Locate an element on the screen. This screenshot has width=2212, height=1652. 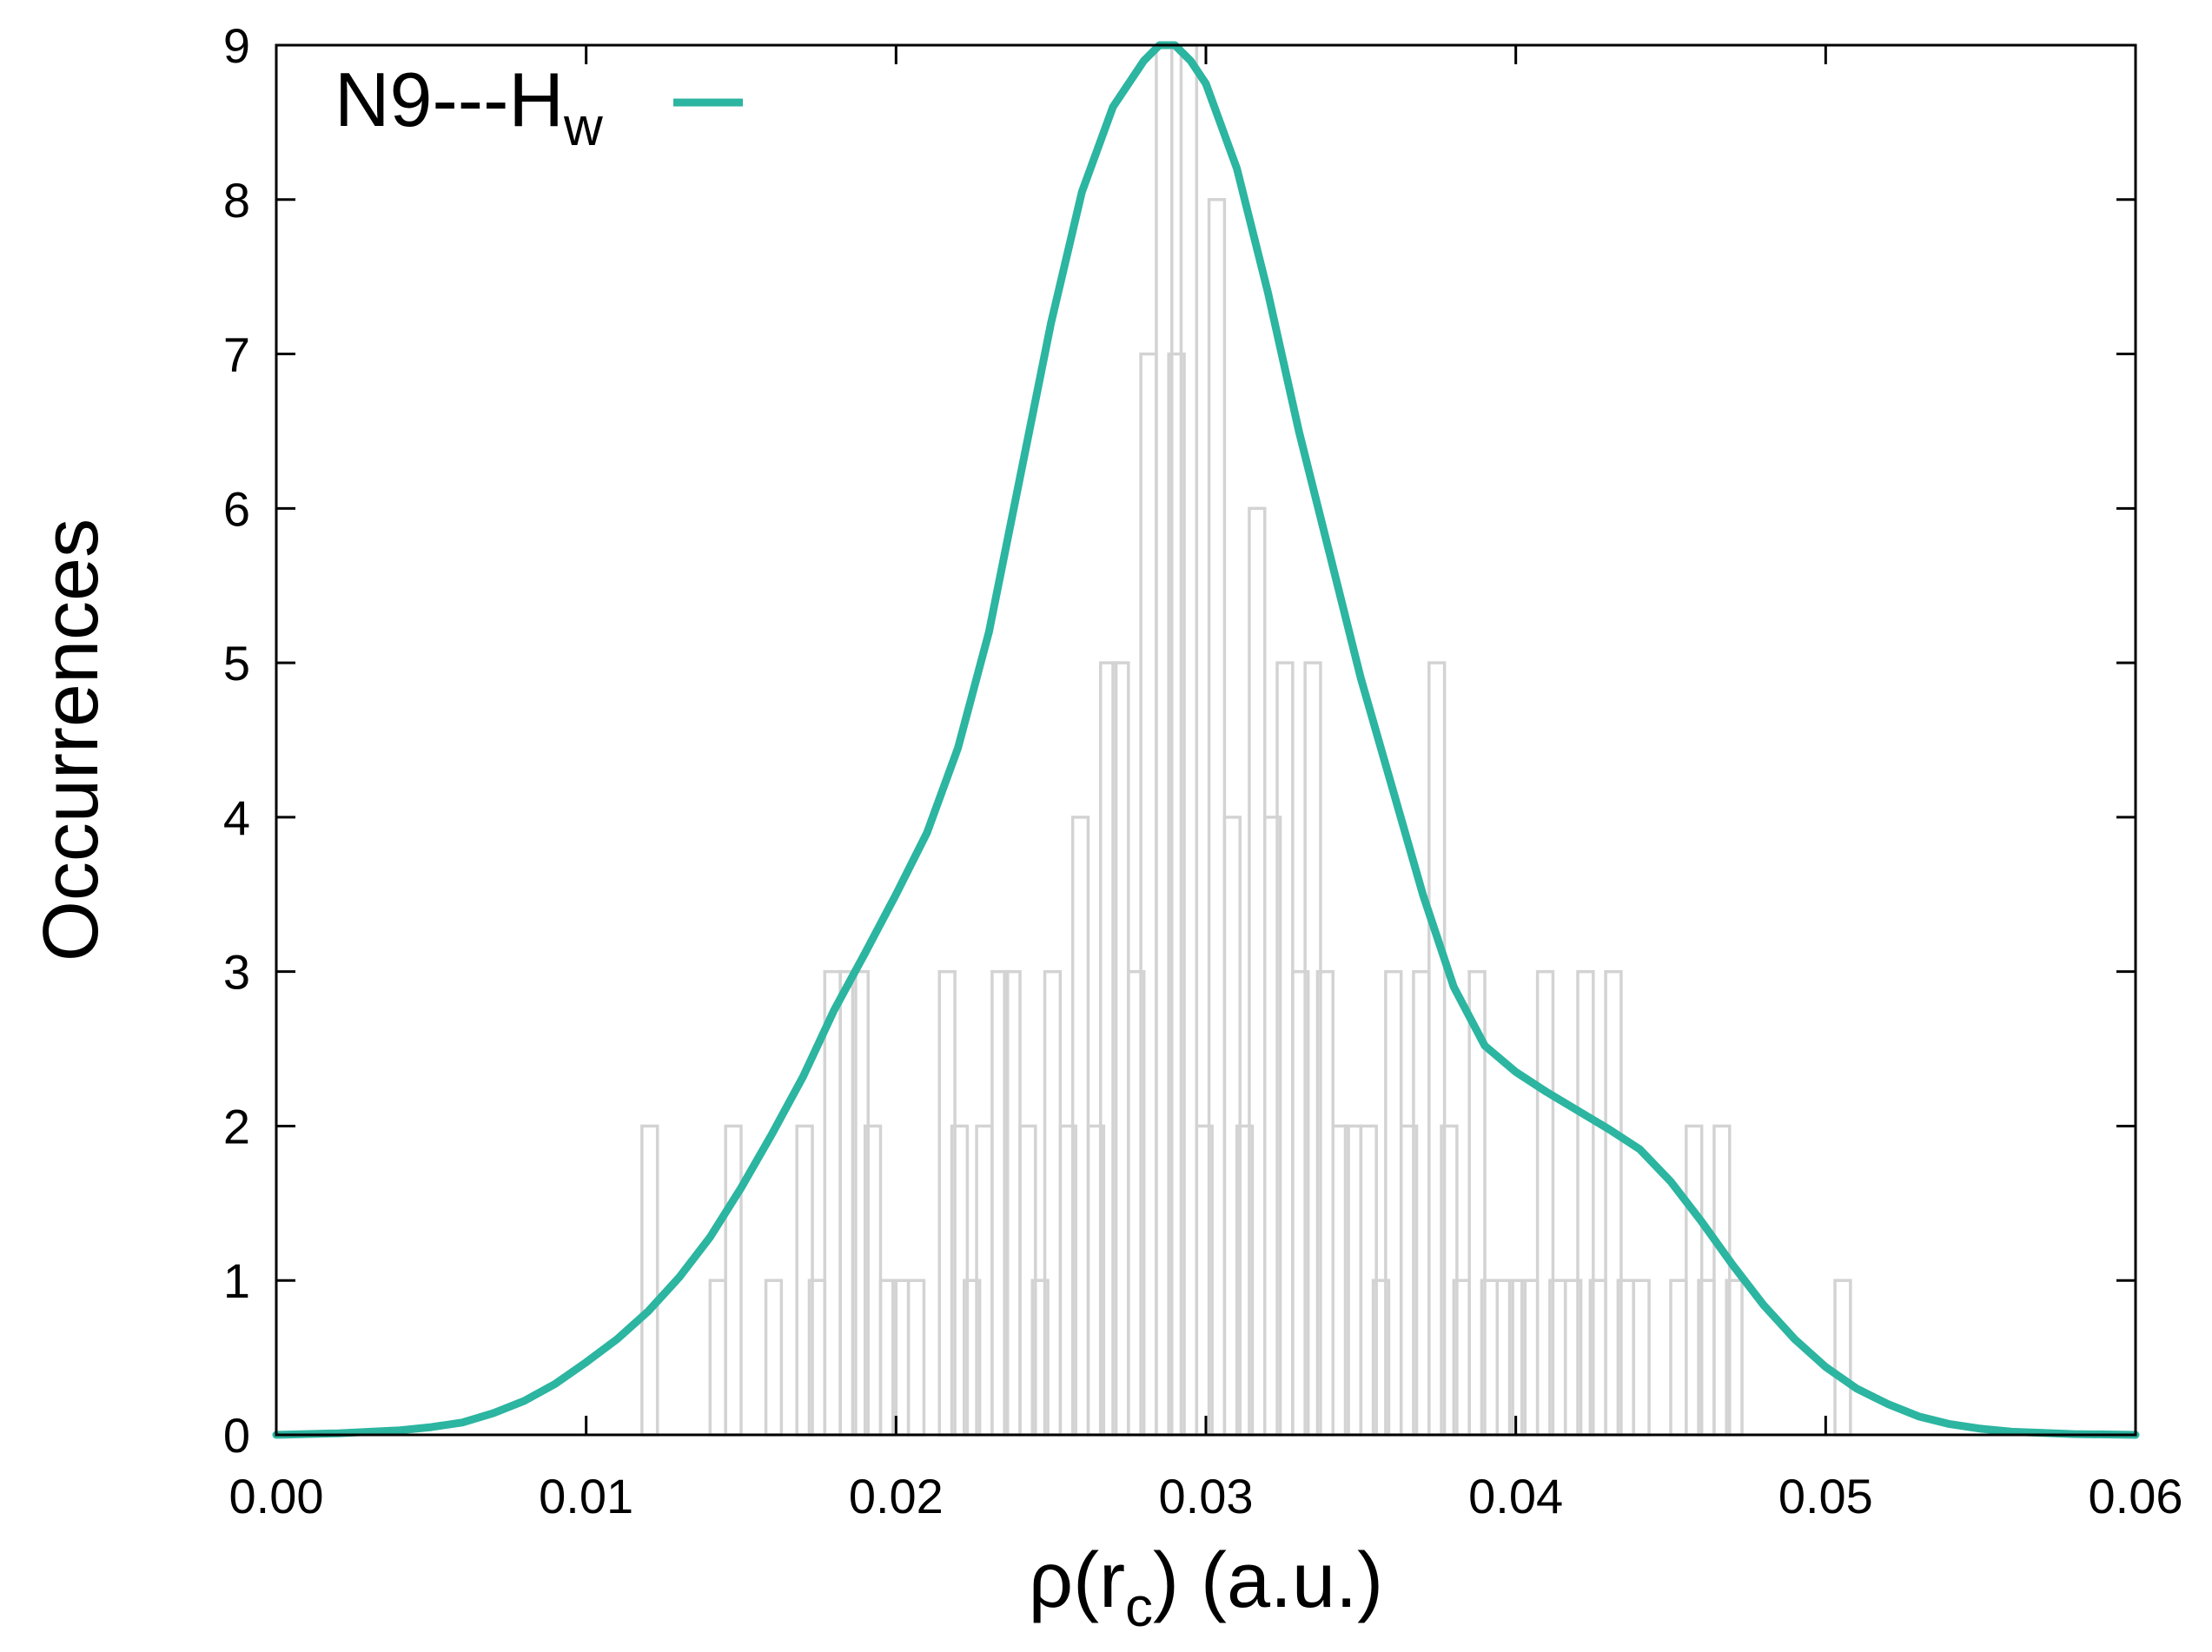
y-axis-title: Occurrences is located at coordinates (71, 740).